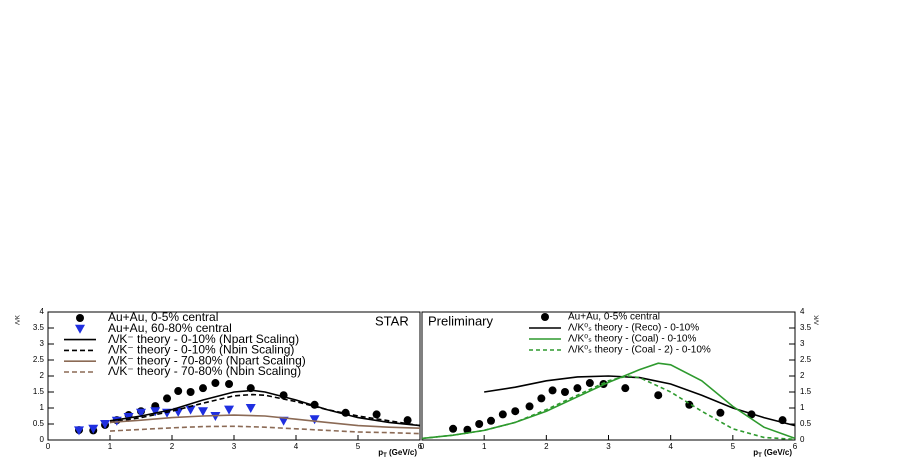  Describe the element at coordinates (632, 339) in the screenshot. I see `legend-label: Λ/K⁰ₛ theory - (Coal) - 0-10%` at that location.